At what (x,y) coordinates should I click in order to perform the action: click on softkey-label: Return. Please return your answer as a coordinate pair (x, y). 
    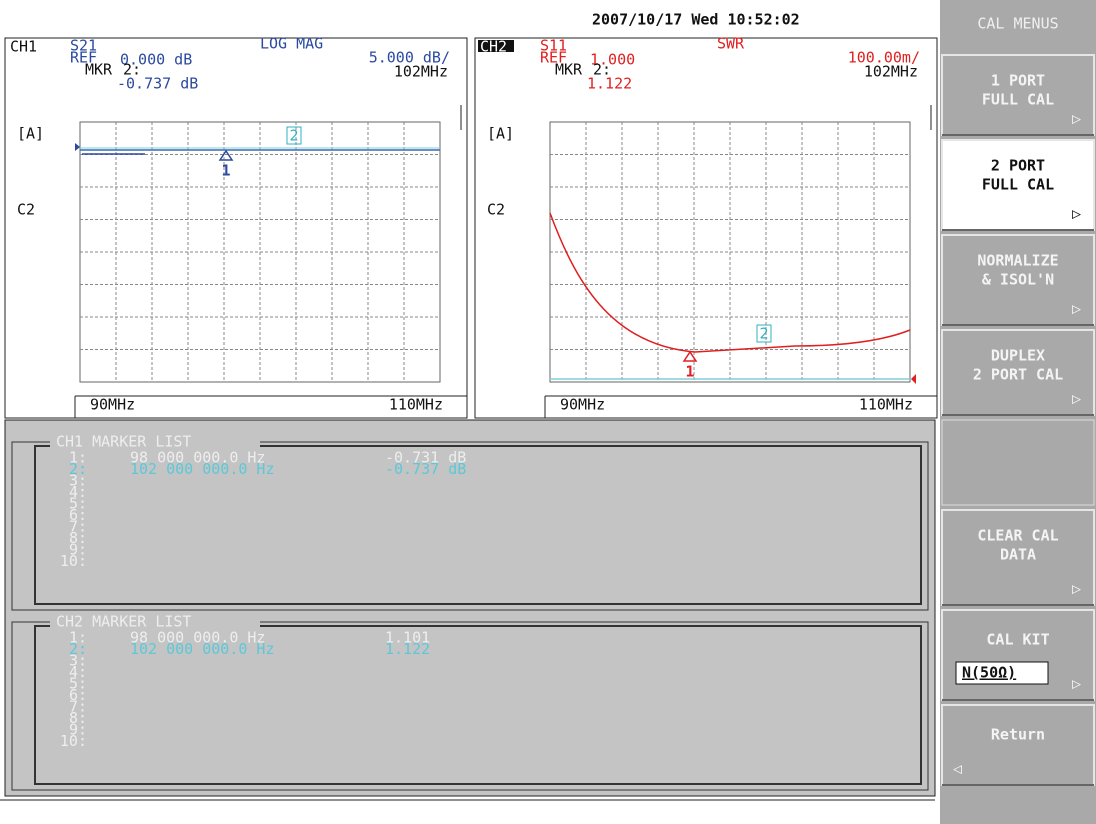
    Looking at the image, I should click on (1018, 735).